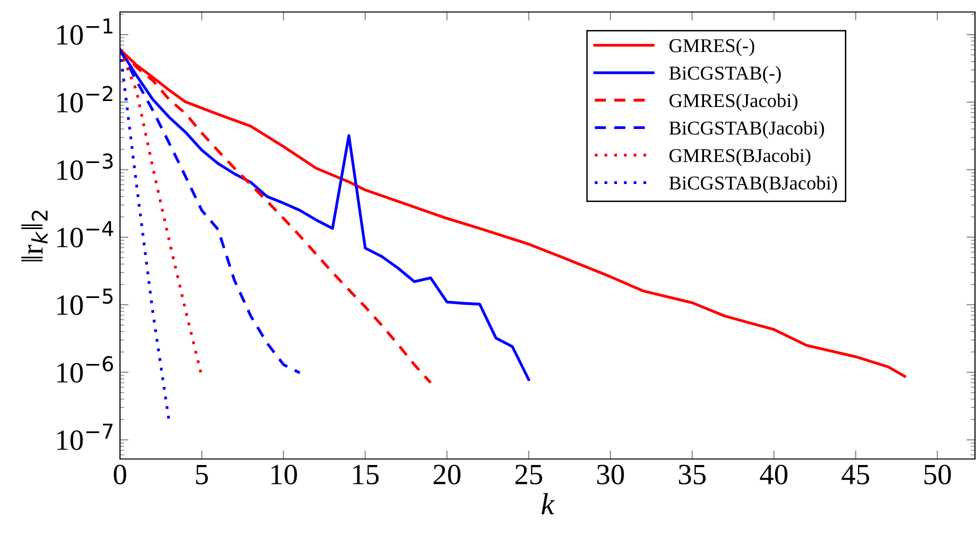 Image resolution: width=977 pixels, height=535 pixels. I want to click on y-tick-label: 10$^{−5}$, so click(85, 301).